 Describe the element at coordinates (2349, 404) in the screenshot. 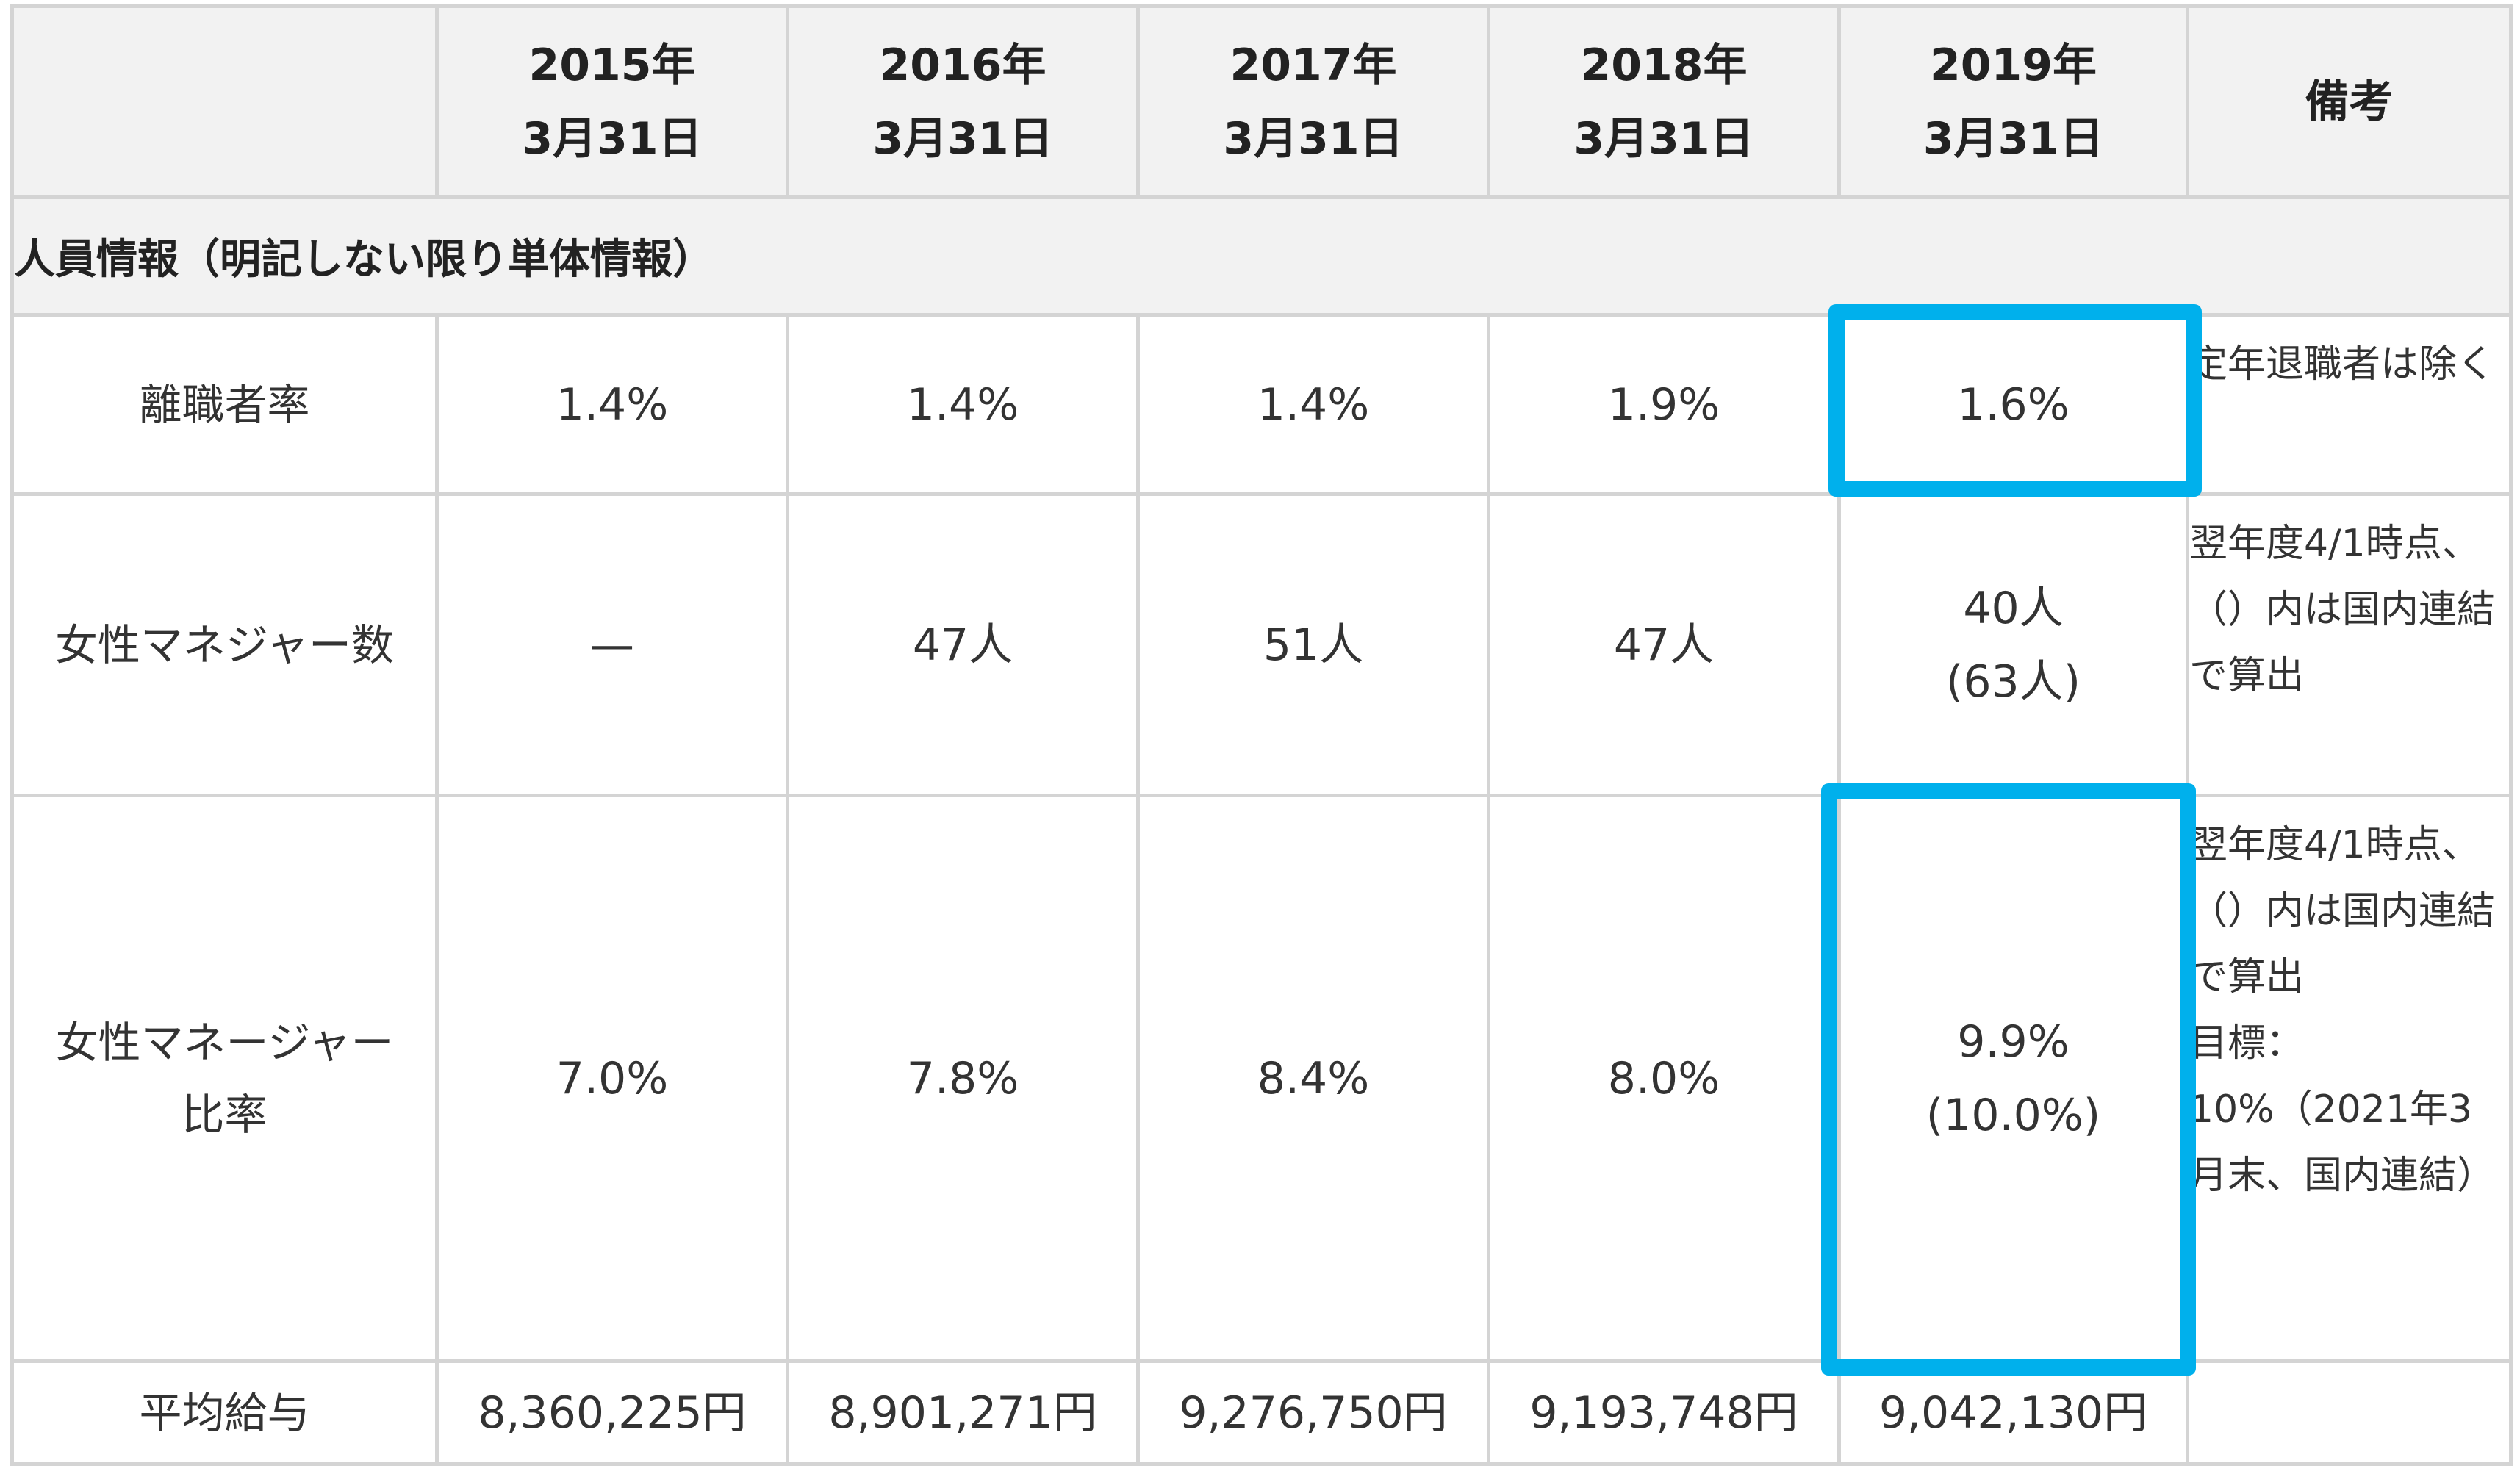

I see `remark-cell: 定年退職者は除く` at that location.